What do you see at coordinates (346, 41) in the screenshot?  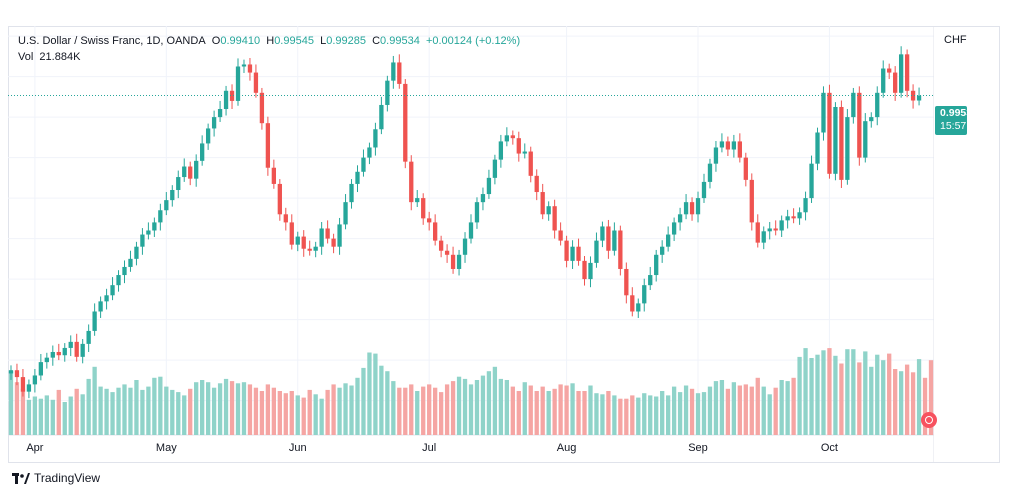 I see `low-value: 0.99285` at bounding box center [346, 41].